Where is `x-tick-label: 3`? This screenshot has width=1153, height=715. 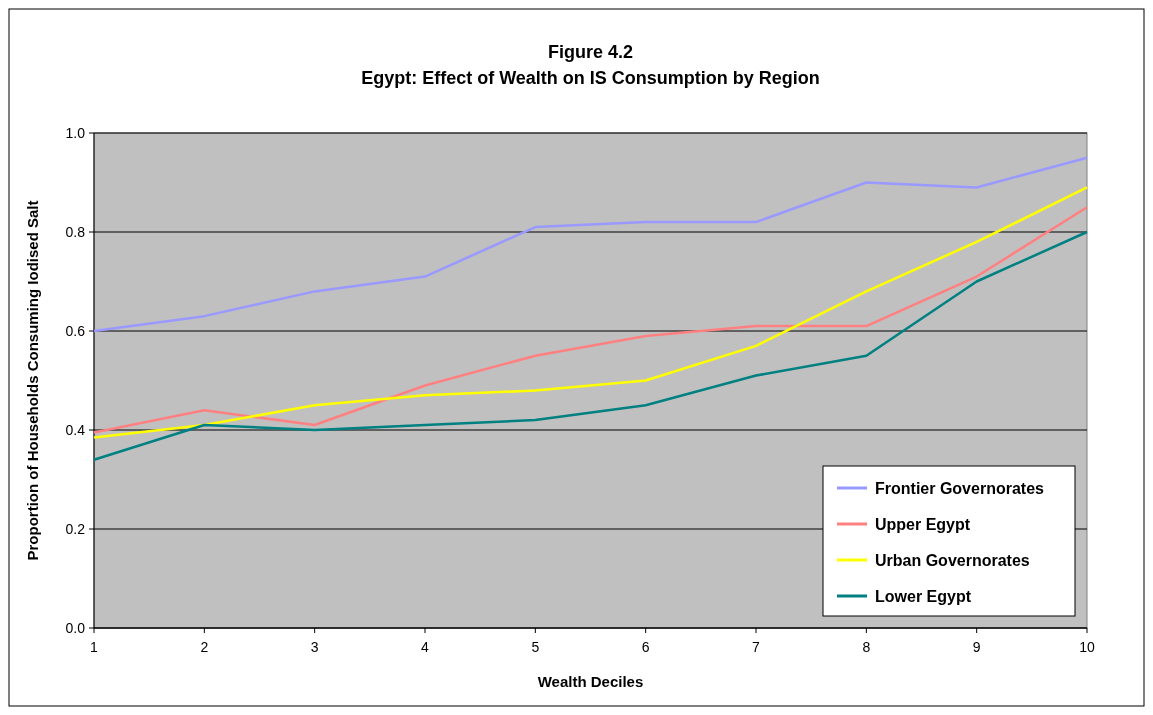 x-tick-label: 3 is located at coordinates (314, 647).